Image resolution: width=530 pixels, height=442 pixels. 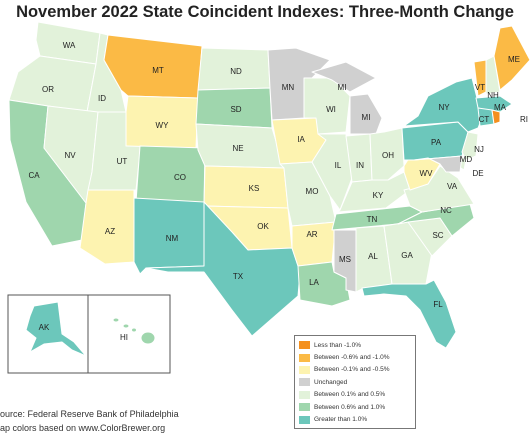 I want to click on state-AK, so click(x=56, y=329).